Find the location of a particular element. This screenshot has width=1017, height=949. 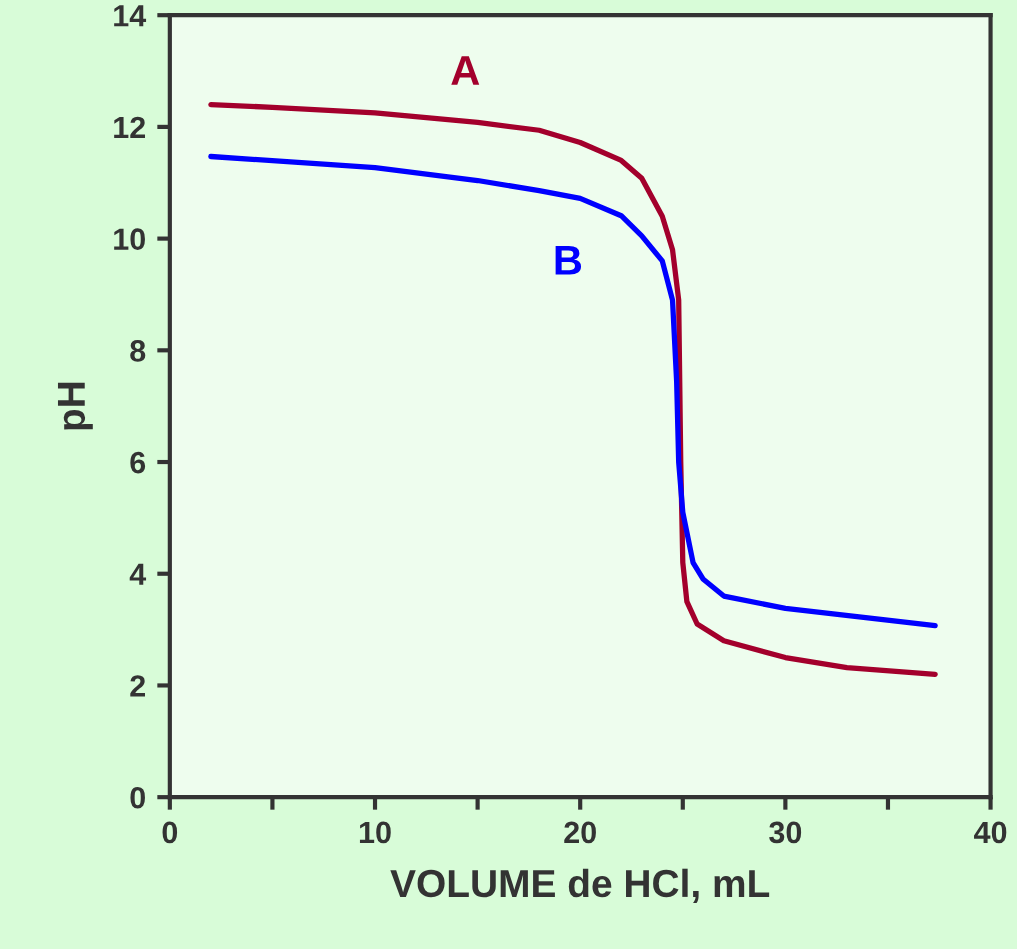

y-tick-label: 12 is located at coordinates (130, 127).